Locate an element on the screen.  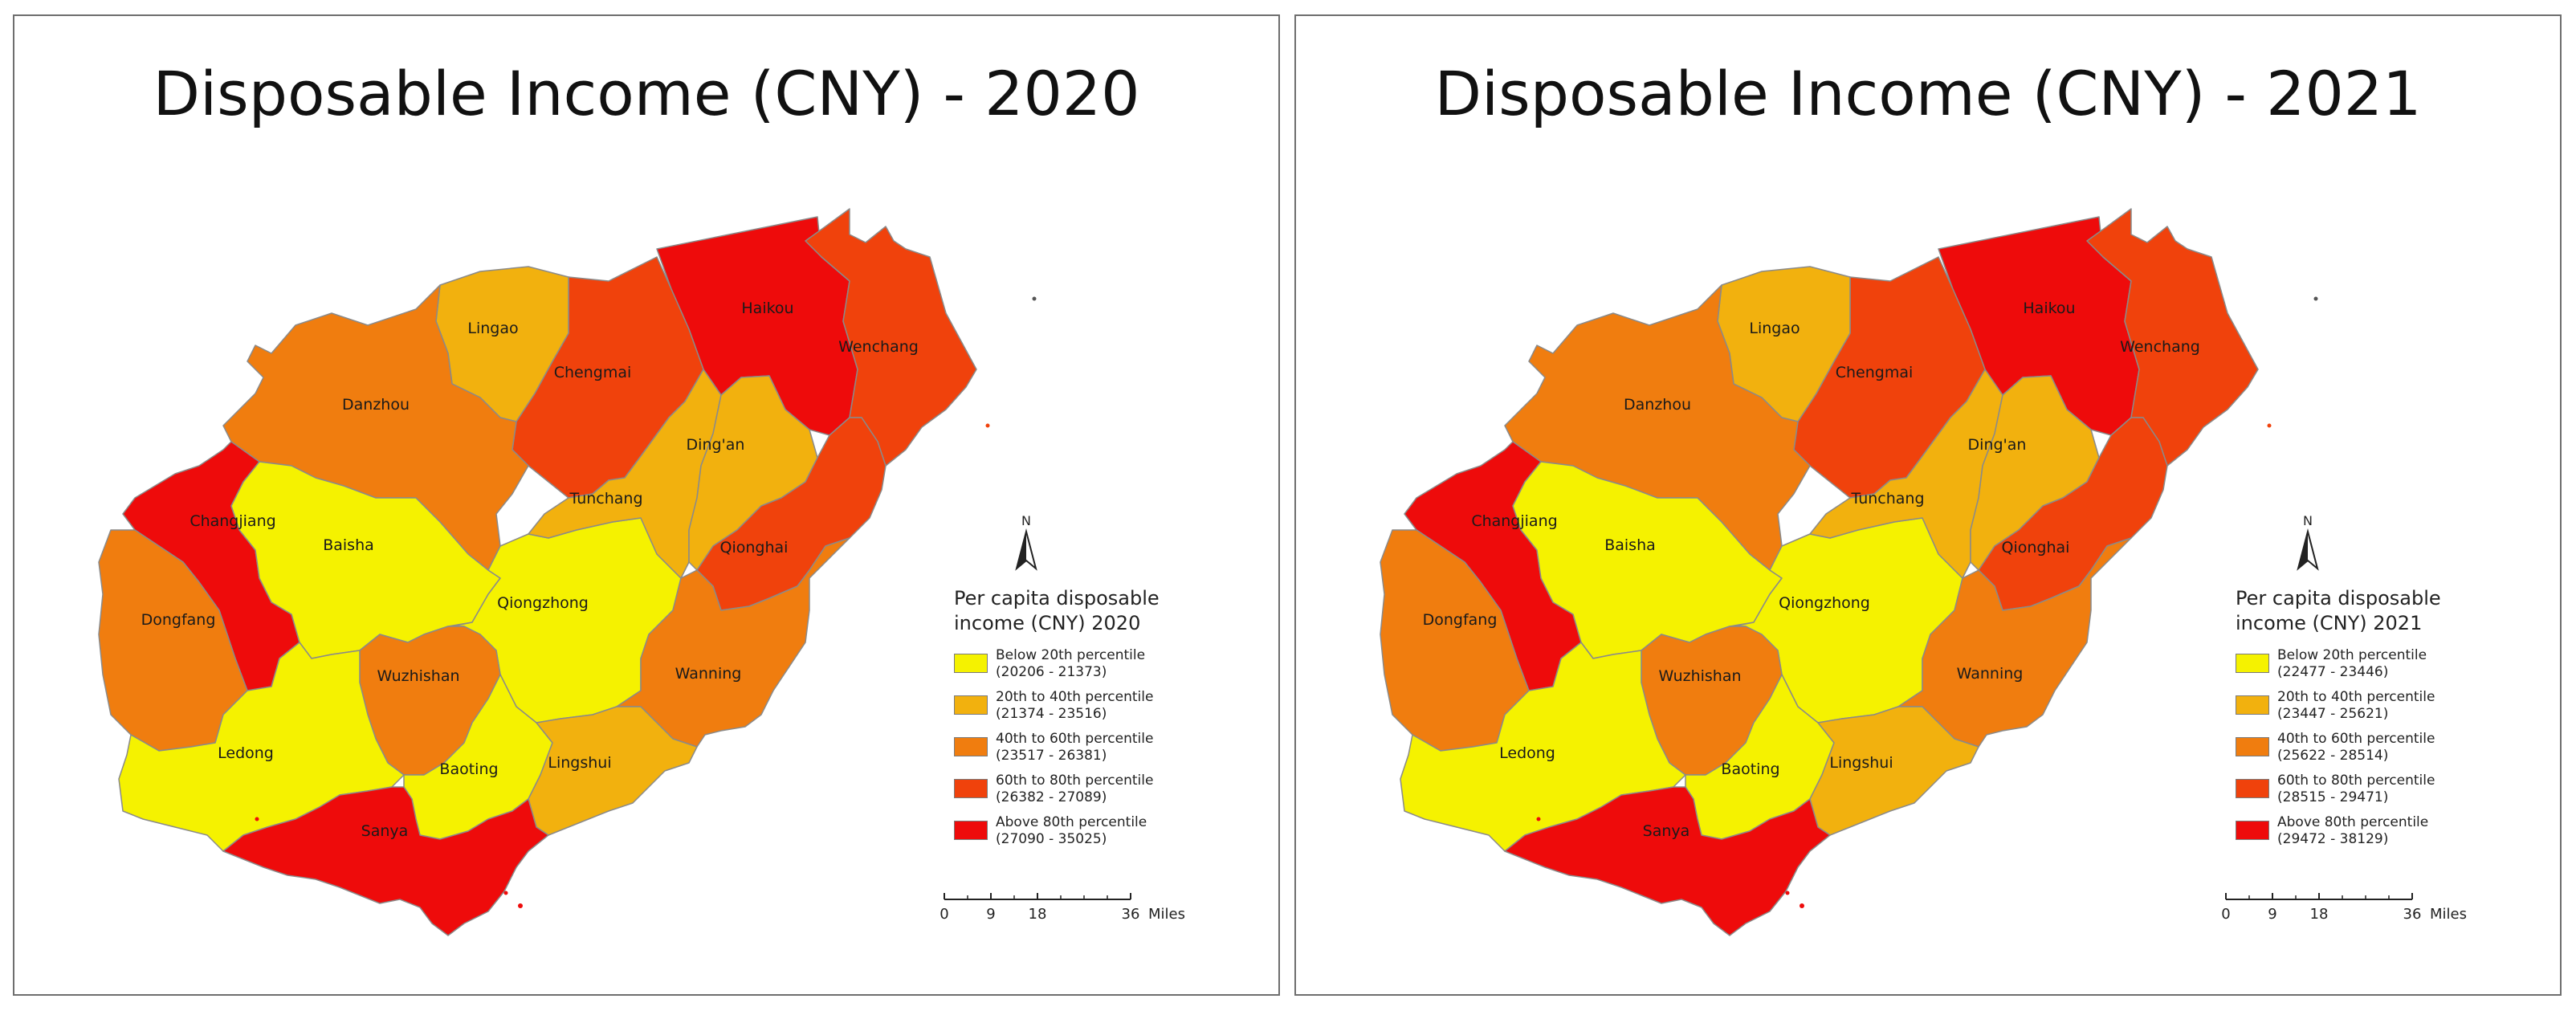
north-arrow-icon: N is located at coordinates (2308, 542).